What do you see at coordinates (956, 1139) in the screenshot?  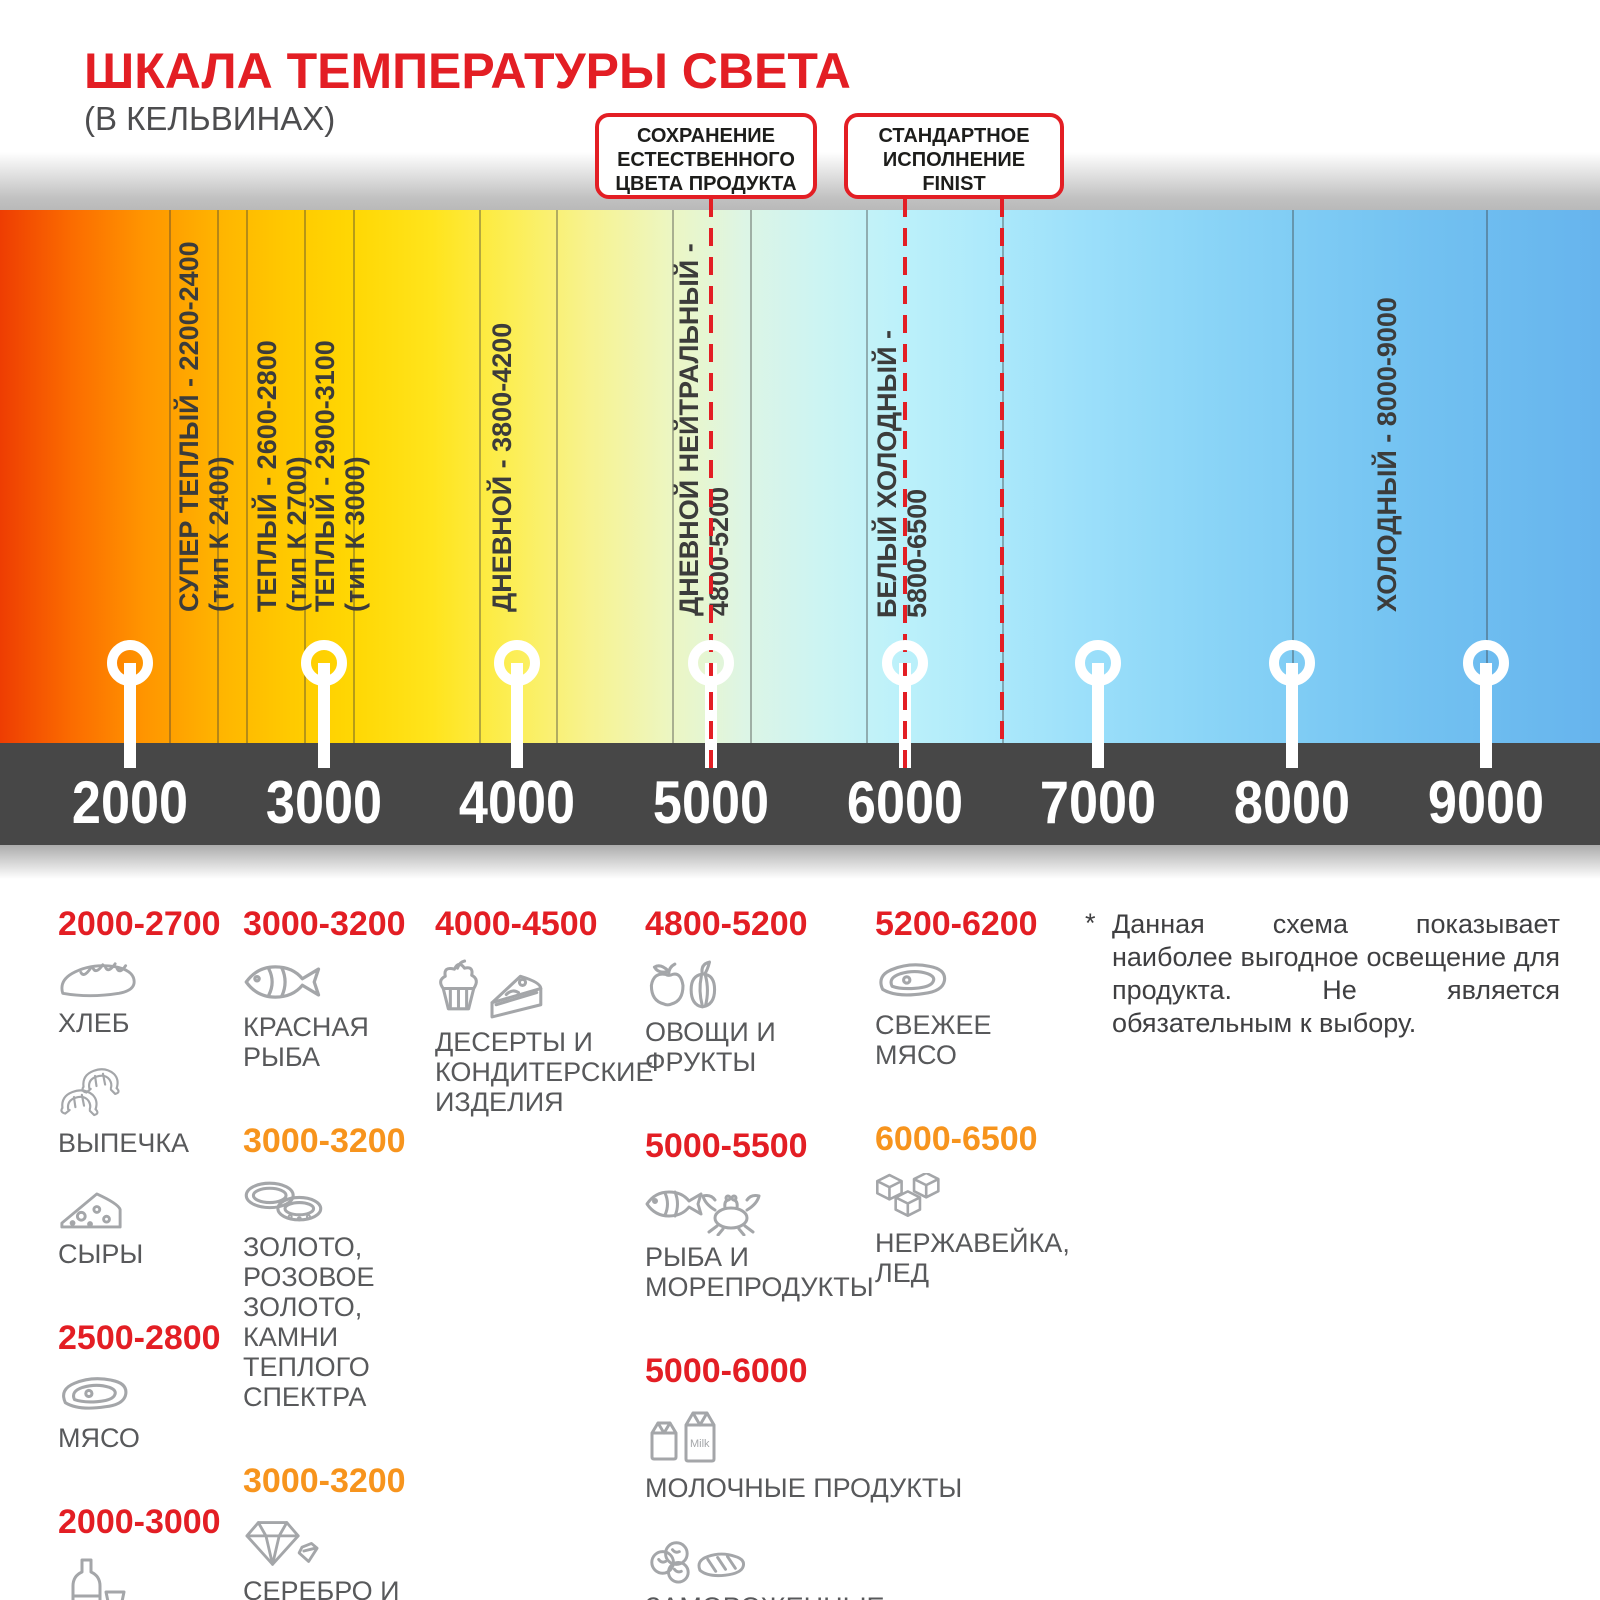 I see `range-header: 6000-6500` at bounding box center [956, 1139].